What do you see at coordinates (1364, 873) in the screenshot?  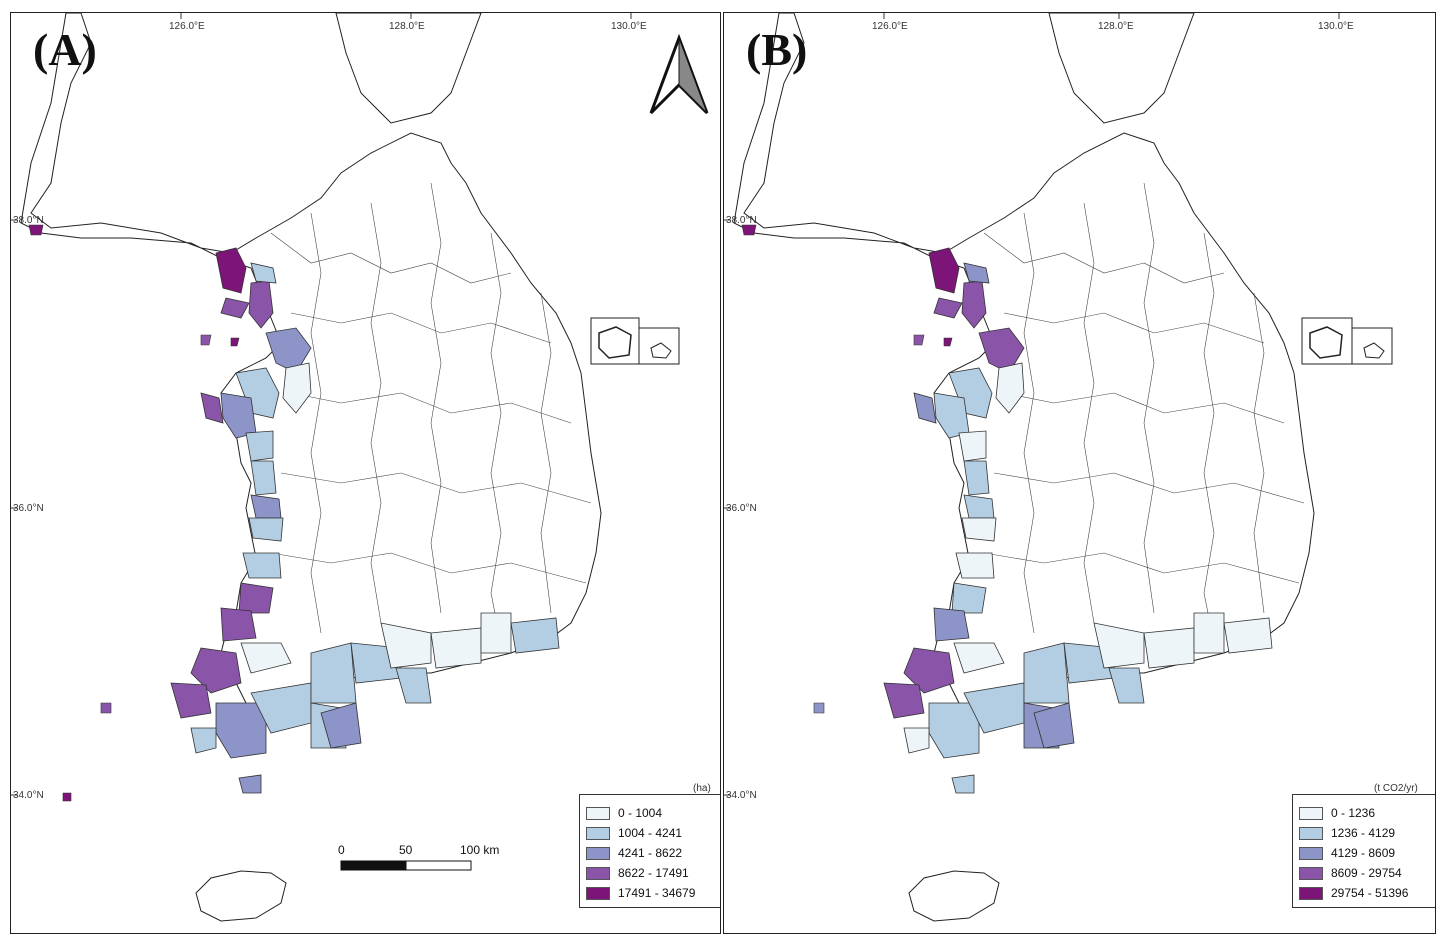 I see `legend-item: 8609 - 29754` at bounding box center [1364, 873].